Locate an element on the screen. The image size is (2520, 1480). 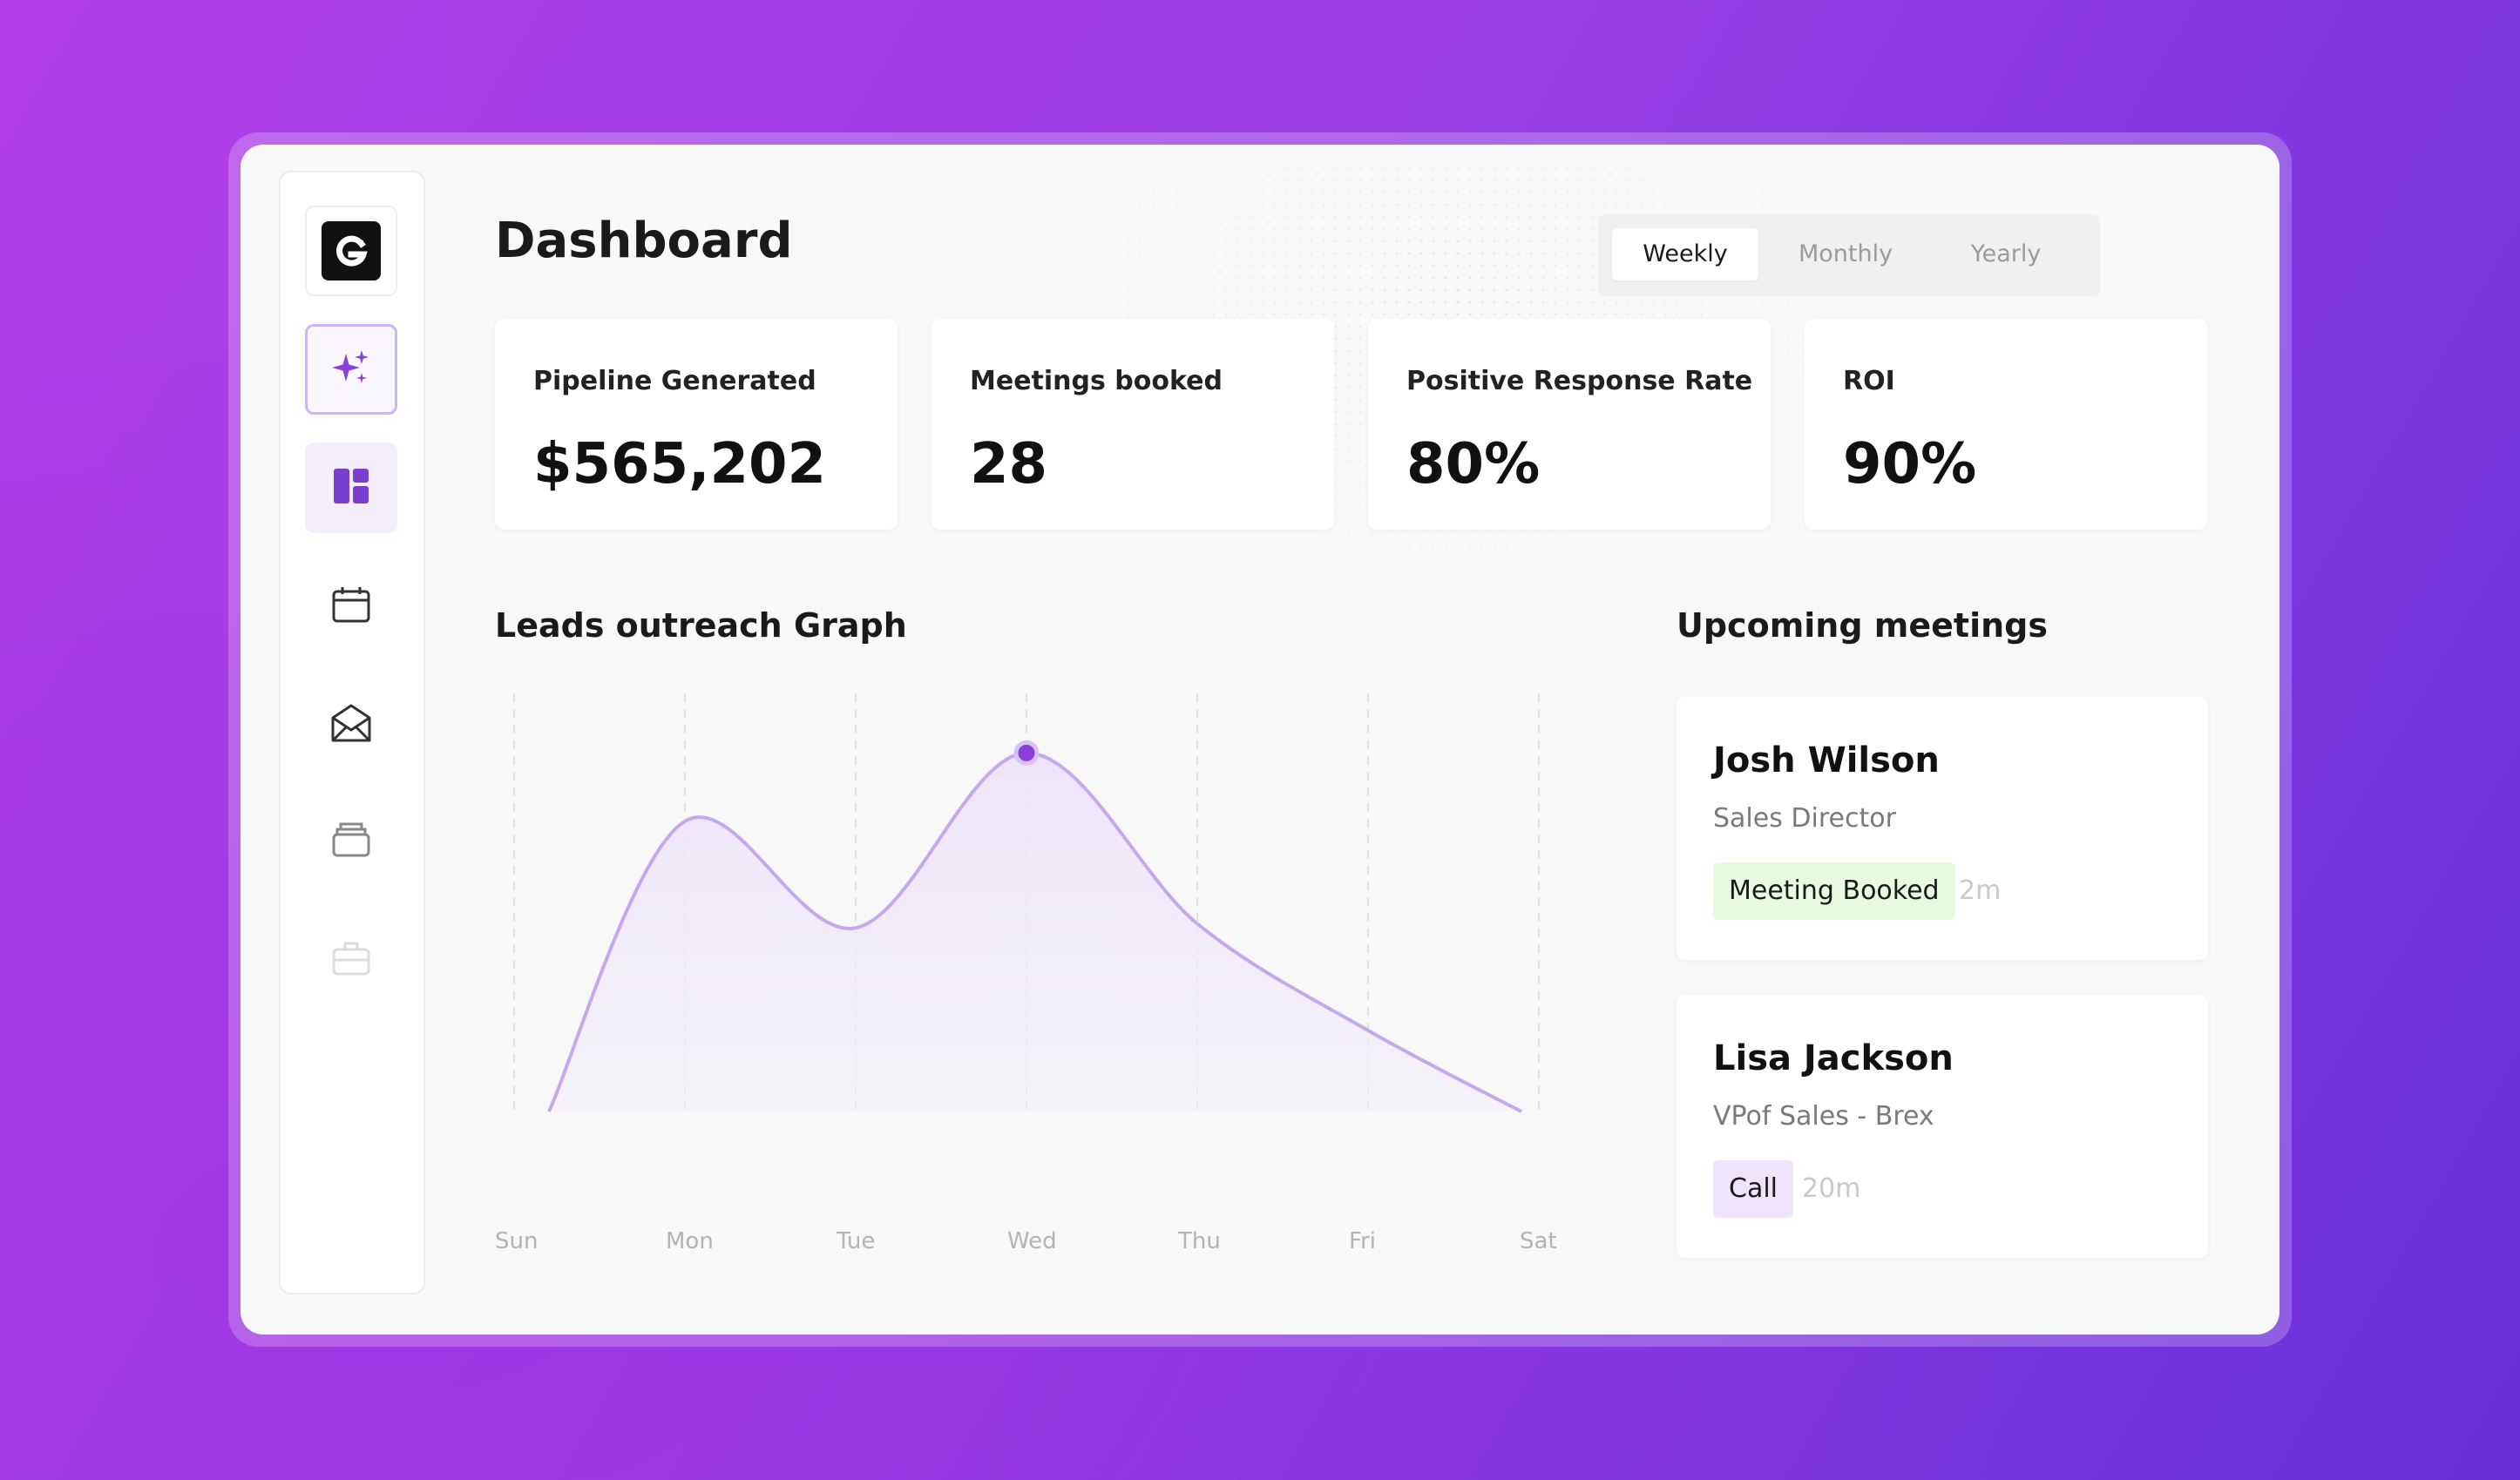
mail-open-icon is located at coordinates (351, 725).